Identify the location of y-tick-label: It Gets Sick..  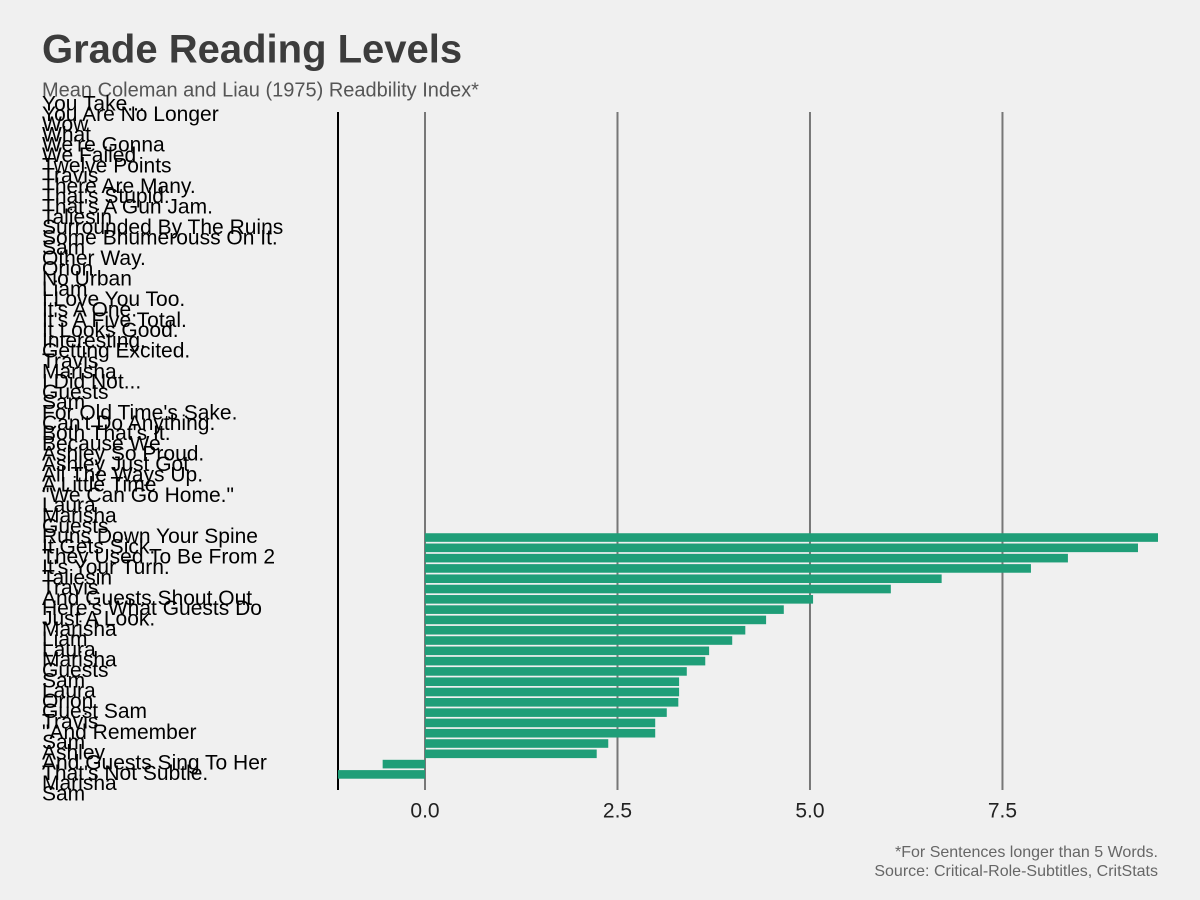
(98, 546).